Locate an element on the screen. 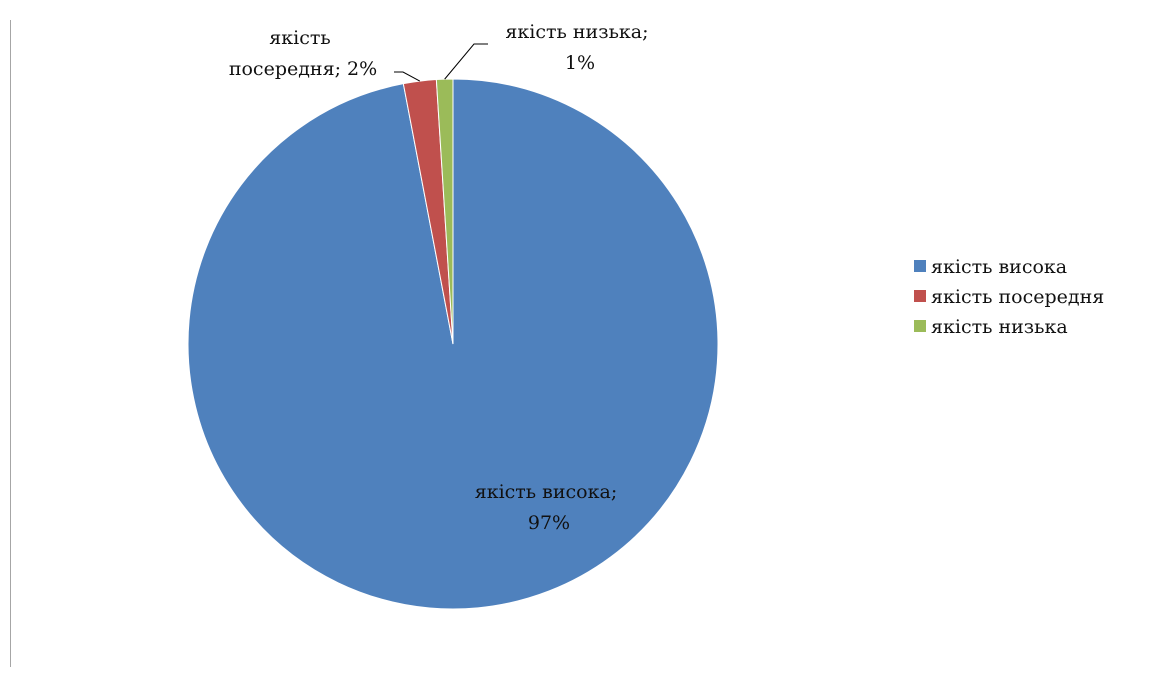 Image resolution: width=1149 pixels, height=673 pixels. data-label-low: якість низька; 1% is located at coordinates (579, 47).